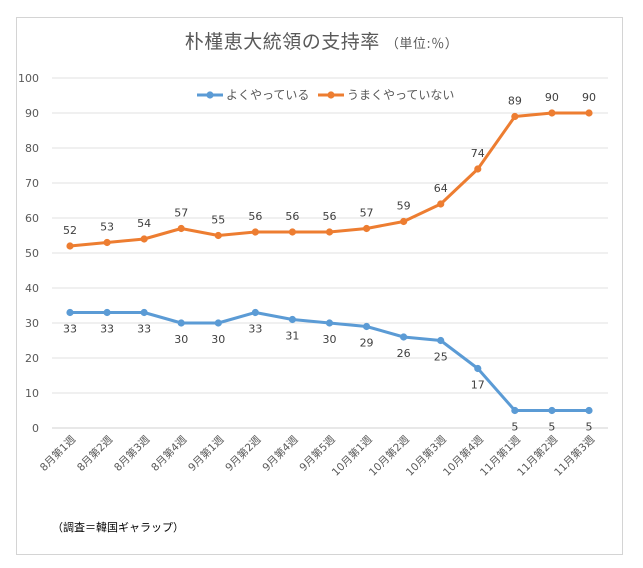  What do you see at coordinates (57, 453) in the screenshot?
I see `x-tick-label: 8月第1週` at bounding box center [57, 453].